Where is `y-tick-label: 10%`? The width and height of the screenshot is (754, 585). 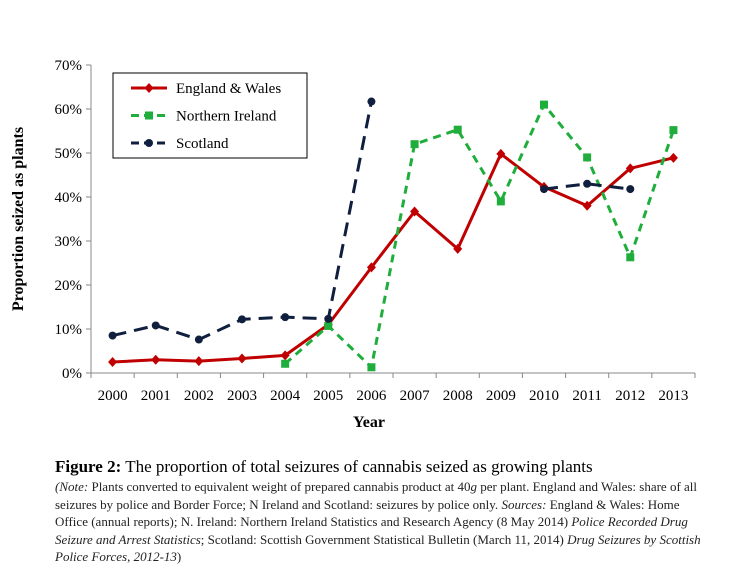
y-tick-label: 10% is located at coordinates (69, 330).